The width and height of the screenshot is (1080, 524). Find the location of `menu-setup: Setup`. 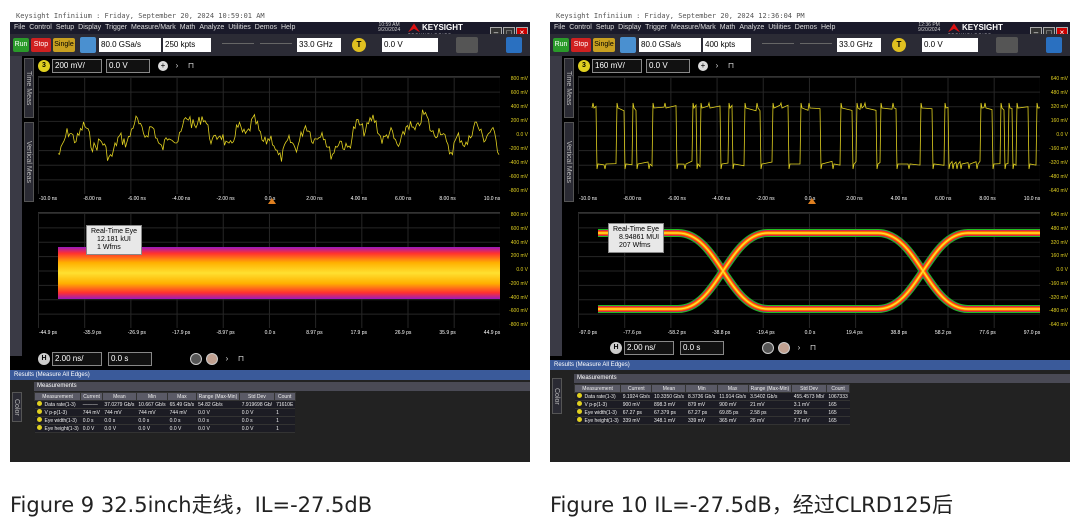

menu-setup: Setup is located at coordinates (605, 27).